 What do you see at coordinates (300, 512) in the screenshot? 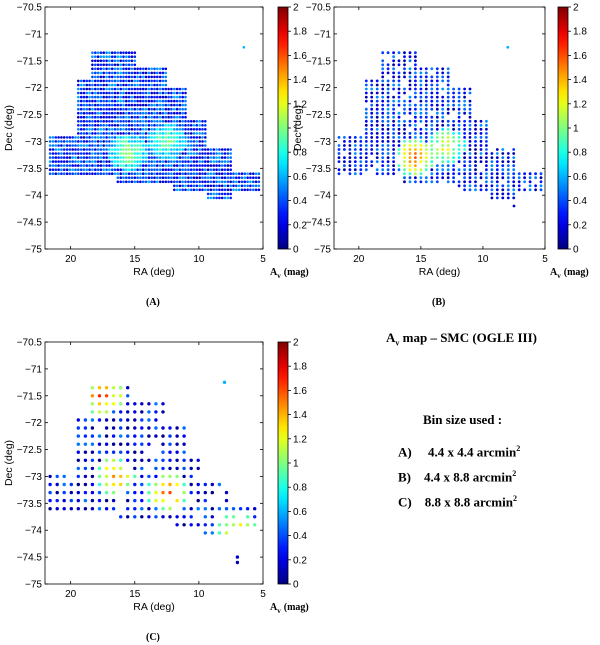
I see `colorbar-tick-label: 0.6` at bounding box center [300, 512].